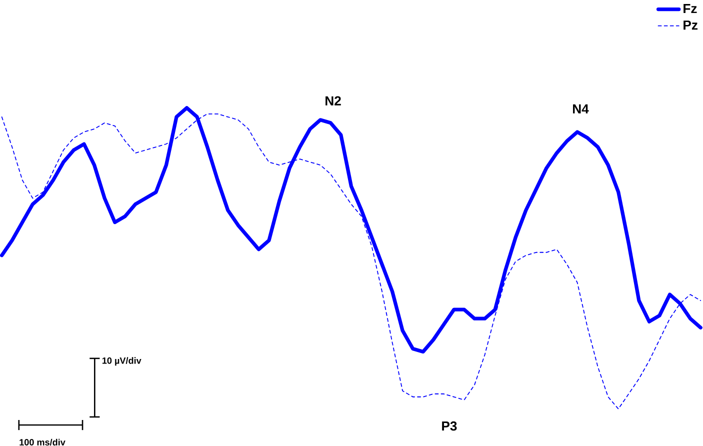 This screenshot has width=703, height=446. Describe the element at coordinates (691, 25) in the screenshot. I see `legend-label: Pz` at that location.